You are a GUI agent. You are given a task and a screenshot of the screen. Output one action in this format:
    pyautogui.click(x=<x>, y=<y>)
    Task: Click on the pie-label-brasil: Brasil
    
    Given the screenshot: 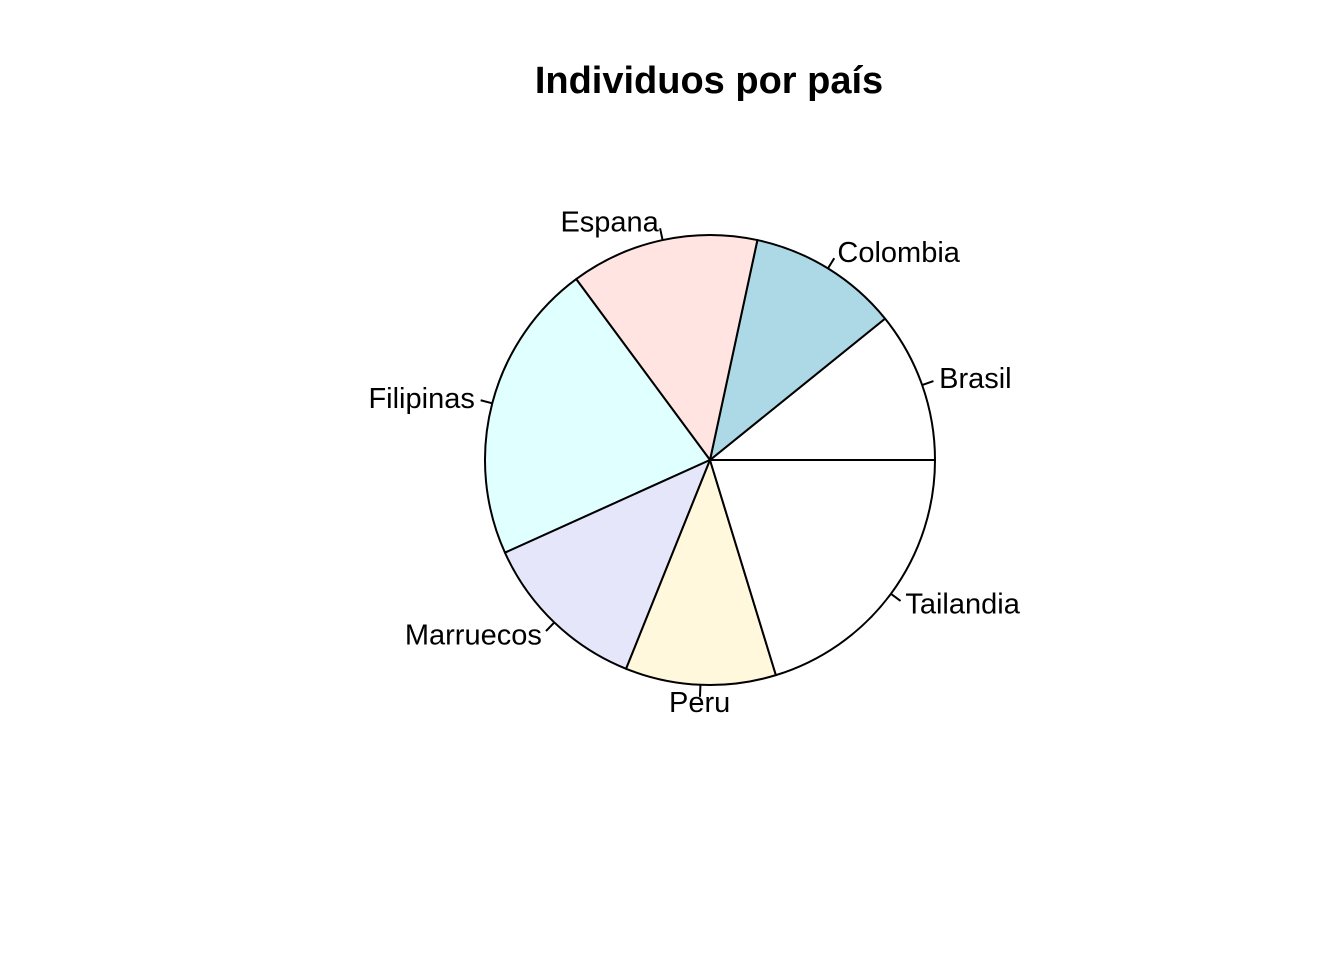 What is the action you would take?
    pyautogui.click(x=975, y=379)
    